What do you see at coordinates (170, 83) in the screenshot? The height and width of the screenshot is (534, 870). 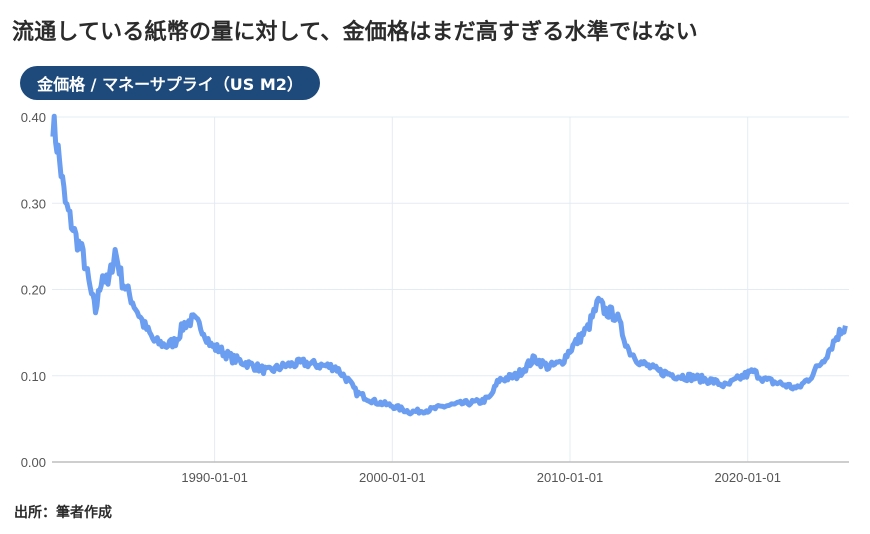 I see `series-badge: 金価格 / マネーサプライ（US M2）` at bounding box center [170, 83].